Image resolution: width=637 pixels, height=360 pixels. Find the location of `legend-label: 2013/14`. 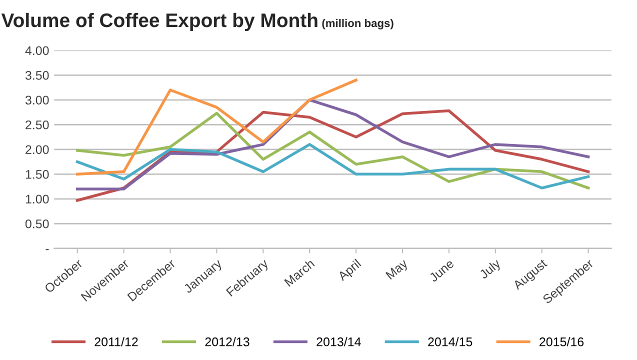

legend-label: 2013/14 is located at coordinates (338, 341).